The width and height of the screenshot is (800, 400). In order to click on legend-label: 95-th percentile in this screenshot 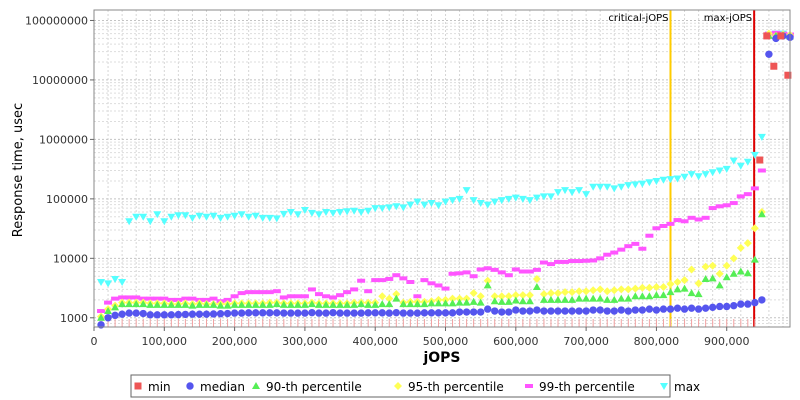, I will do `click(456, 387)`.